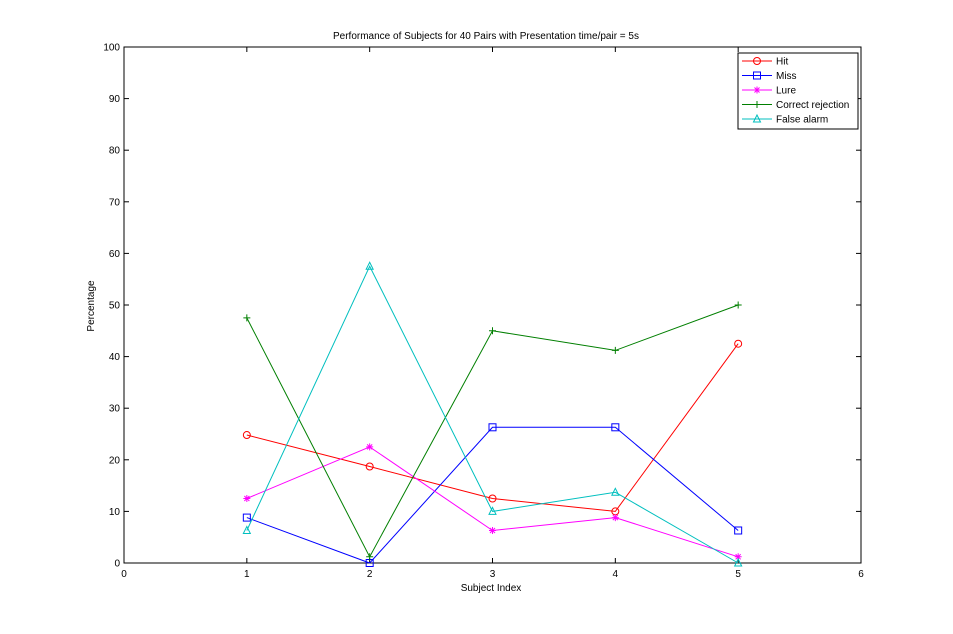 The height and width of the screenshot is (634, 953). Describe the element at coordinates (370, 574) in the screenshot. I see `x-tick-label: 2` at that location.